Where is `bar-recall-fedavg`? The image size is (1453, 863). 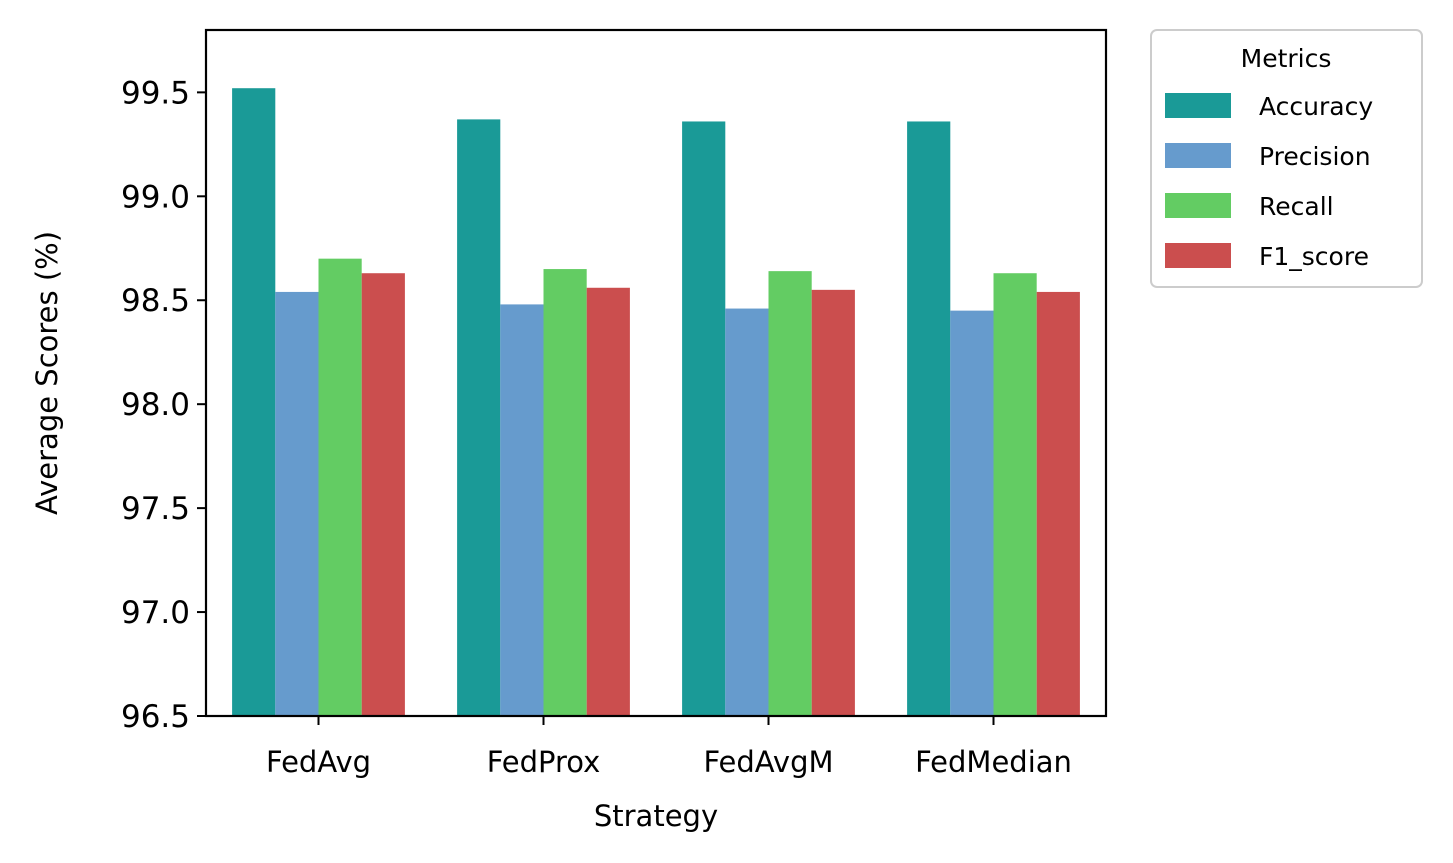 bar-recall-fedavg is located at coordinates (340, 487).